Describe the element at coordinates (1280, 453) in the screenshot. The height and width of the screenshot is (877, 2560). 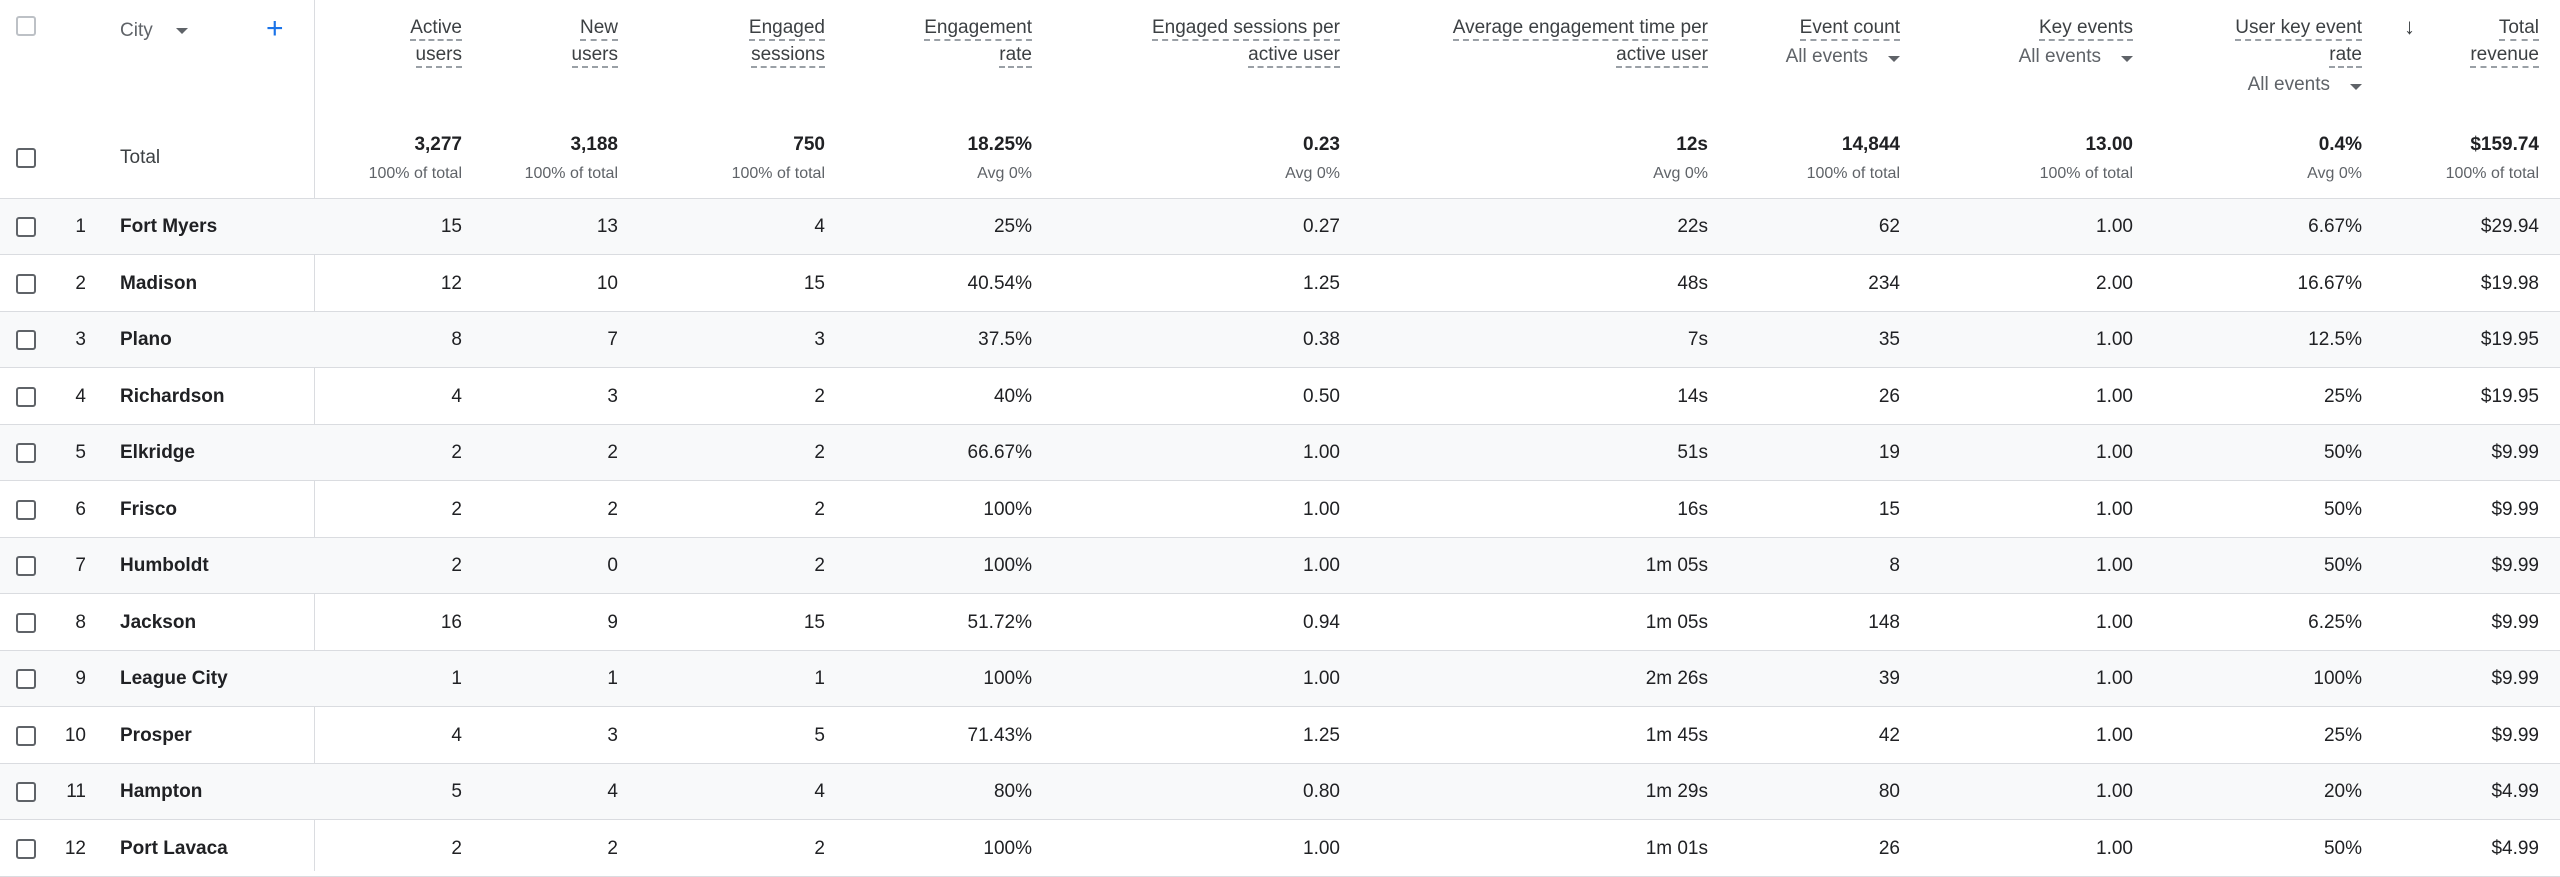
I see `table-row: 5 Elkridge 2 2 2 66.67% 1.00 51s 19 1.00 50% $9.99` at that location.